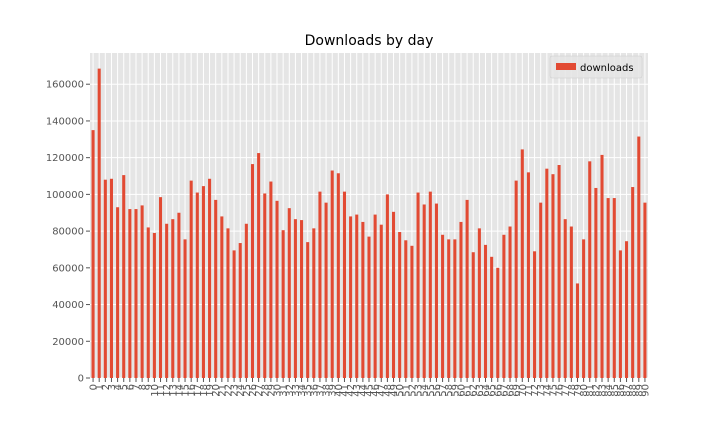  What do you see at coordinates (437, 390) in the screenshot?
I see `x-tick-label: 56` at bounding box center [437, 390].